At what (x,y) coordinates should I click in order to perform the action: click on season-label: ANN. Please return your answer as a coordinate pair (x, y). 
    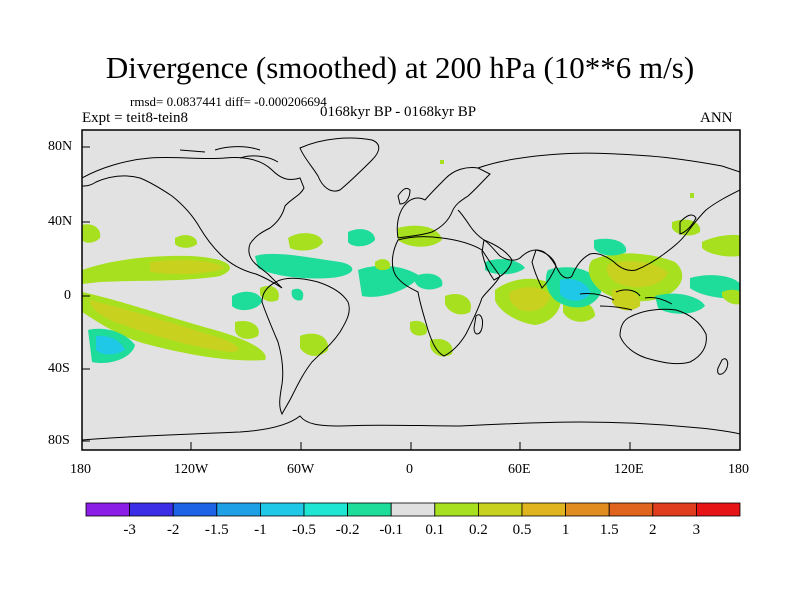
    Looking at the image, I should click on (716, 118).